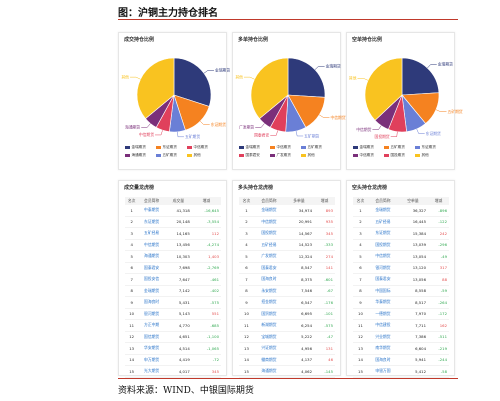 The width and height of the screenshot is (500, 401). What do you see at coordinates (455, 111) in the screenshot?
I see `slice-label: 五矿期货` at bounding box center [455, 111].